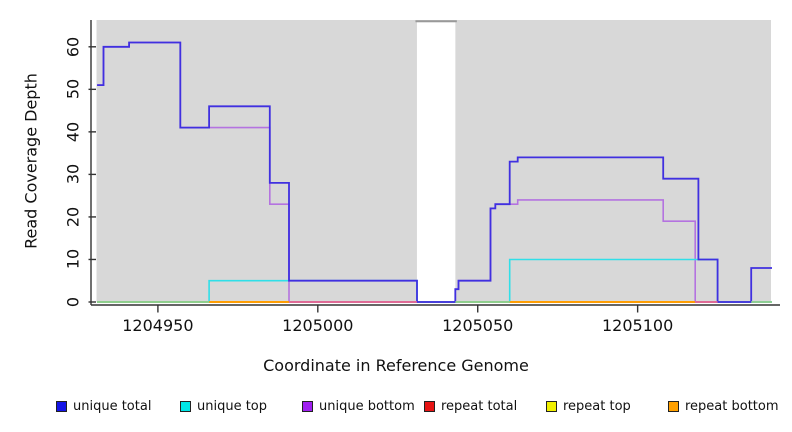 Image resolution: width=792 pixels, height=432 pixels. I want to click on legend-label: unique top, so click(232, 406).